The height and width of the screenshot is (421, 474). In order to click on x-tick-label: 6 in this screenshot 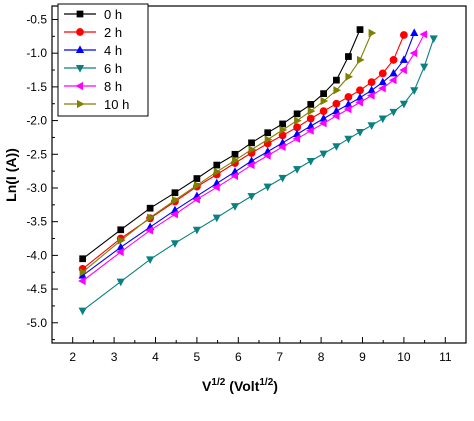, I will do `click(238, 357)`.